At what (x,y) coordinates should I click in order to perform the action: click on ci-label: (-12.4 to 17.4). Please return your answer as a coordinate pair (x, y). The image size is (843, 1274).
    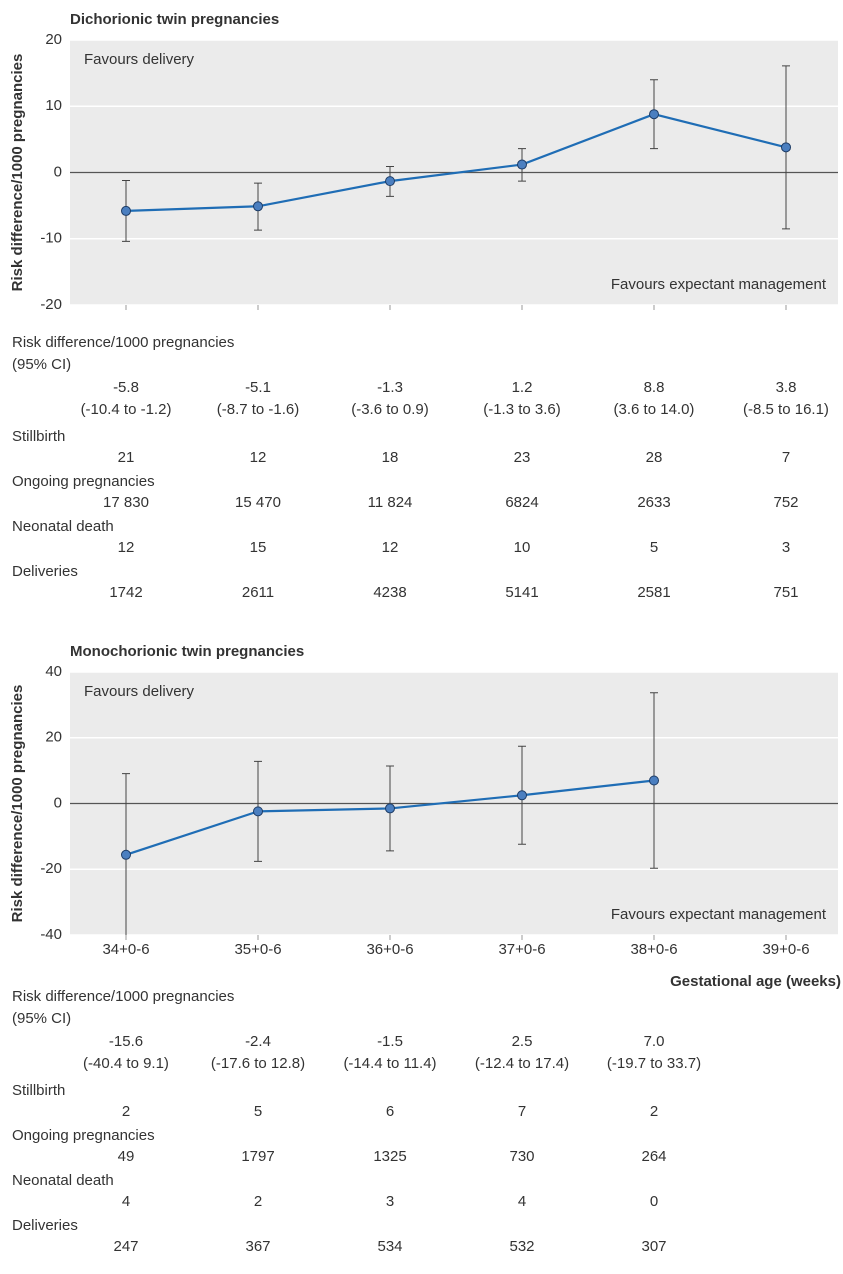
    Looking at the image, I should click on (522, 1063).